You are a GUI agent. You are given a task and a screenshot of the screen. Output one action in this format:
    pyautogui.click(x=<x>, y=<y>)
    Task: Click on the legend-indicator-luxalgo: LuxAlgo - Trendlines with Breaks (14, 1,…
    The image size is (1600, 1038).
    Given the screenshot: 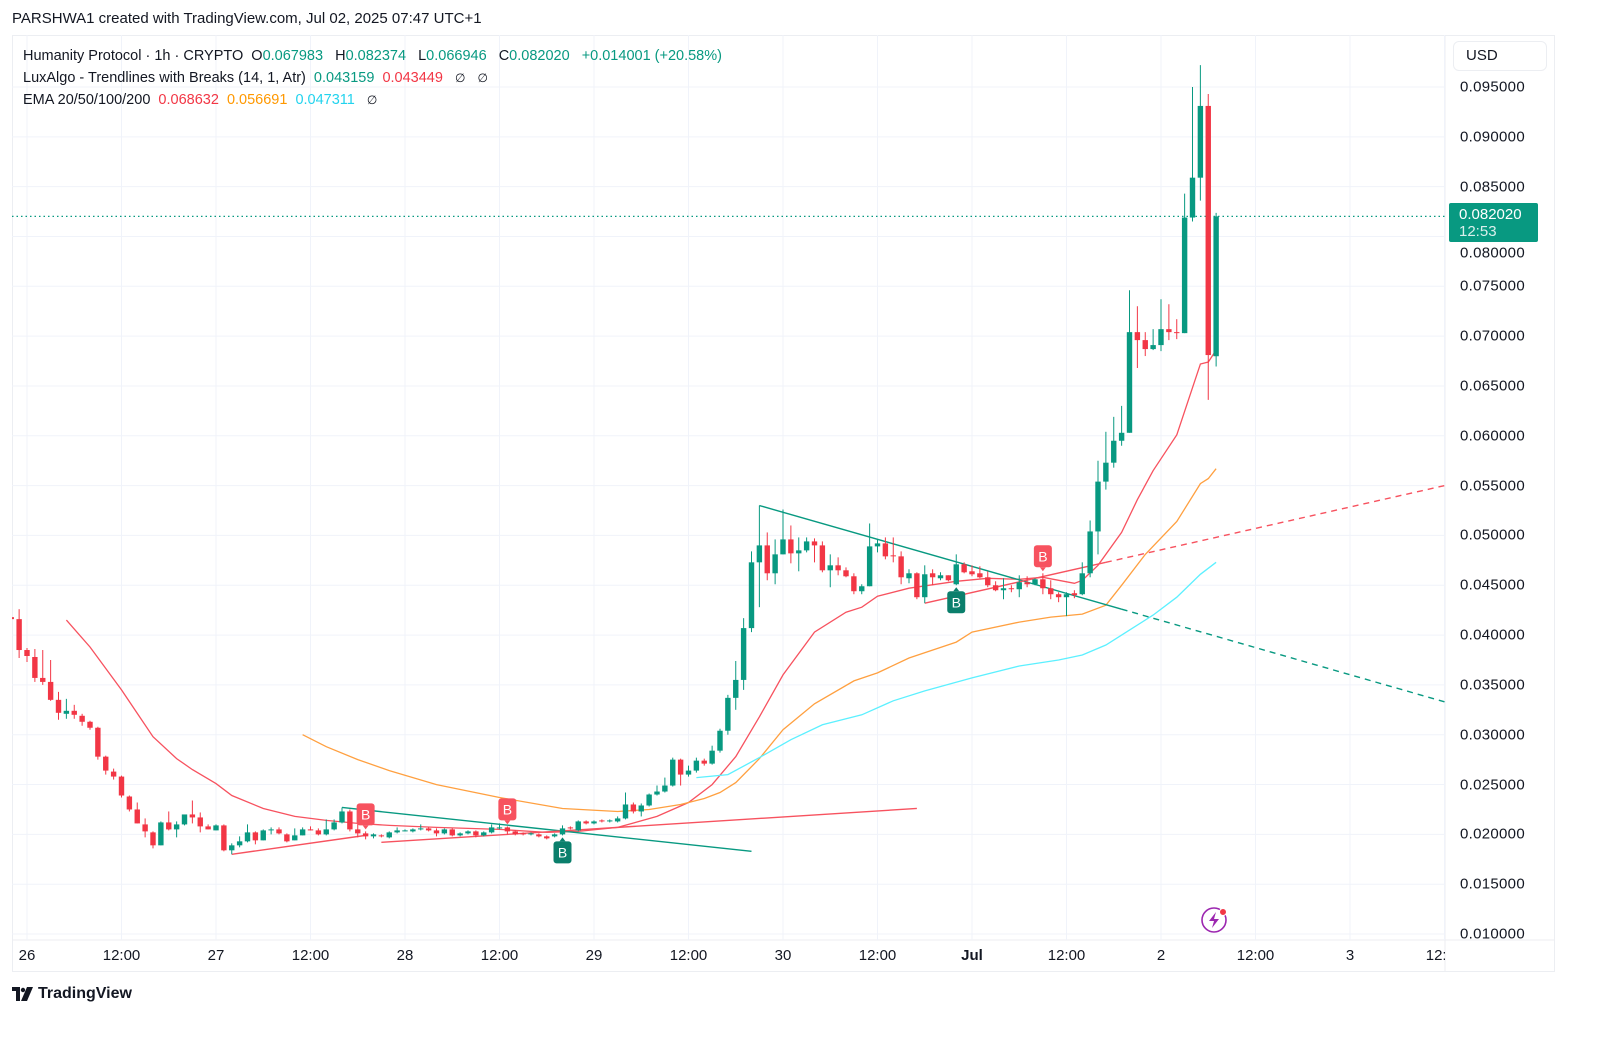 What is the action you would take?
    pyautogui.click(x=374, y=78)
    